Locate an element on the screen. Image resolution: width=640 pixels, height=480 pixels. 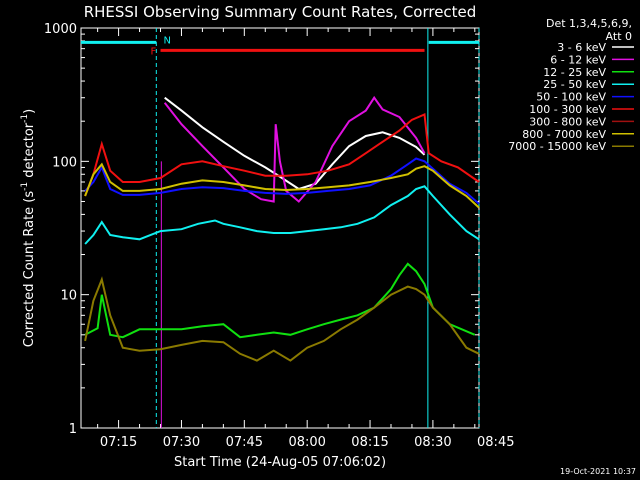
x-tick-label: 07:30 is located at coordinates (181, 442).